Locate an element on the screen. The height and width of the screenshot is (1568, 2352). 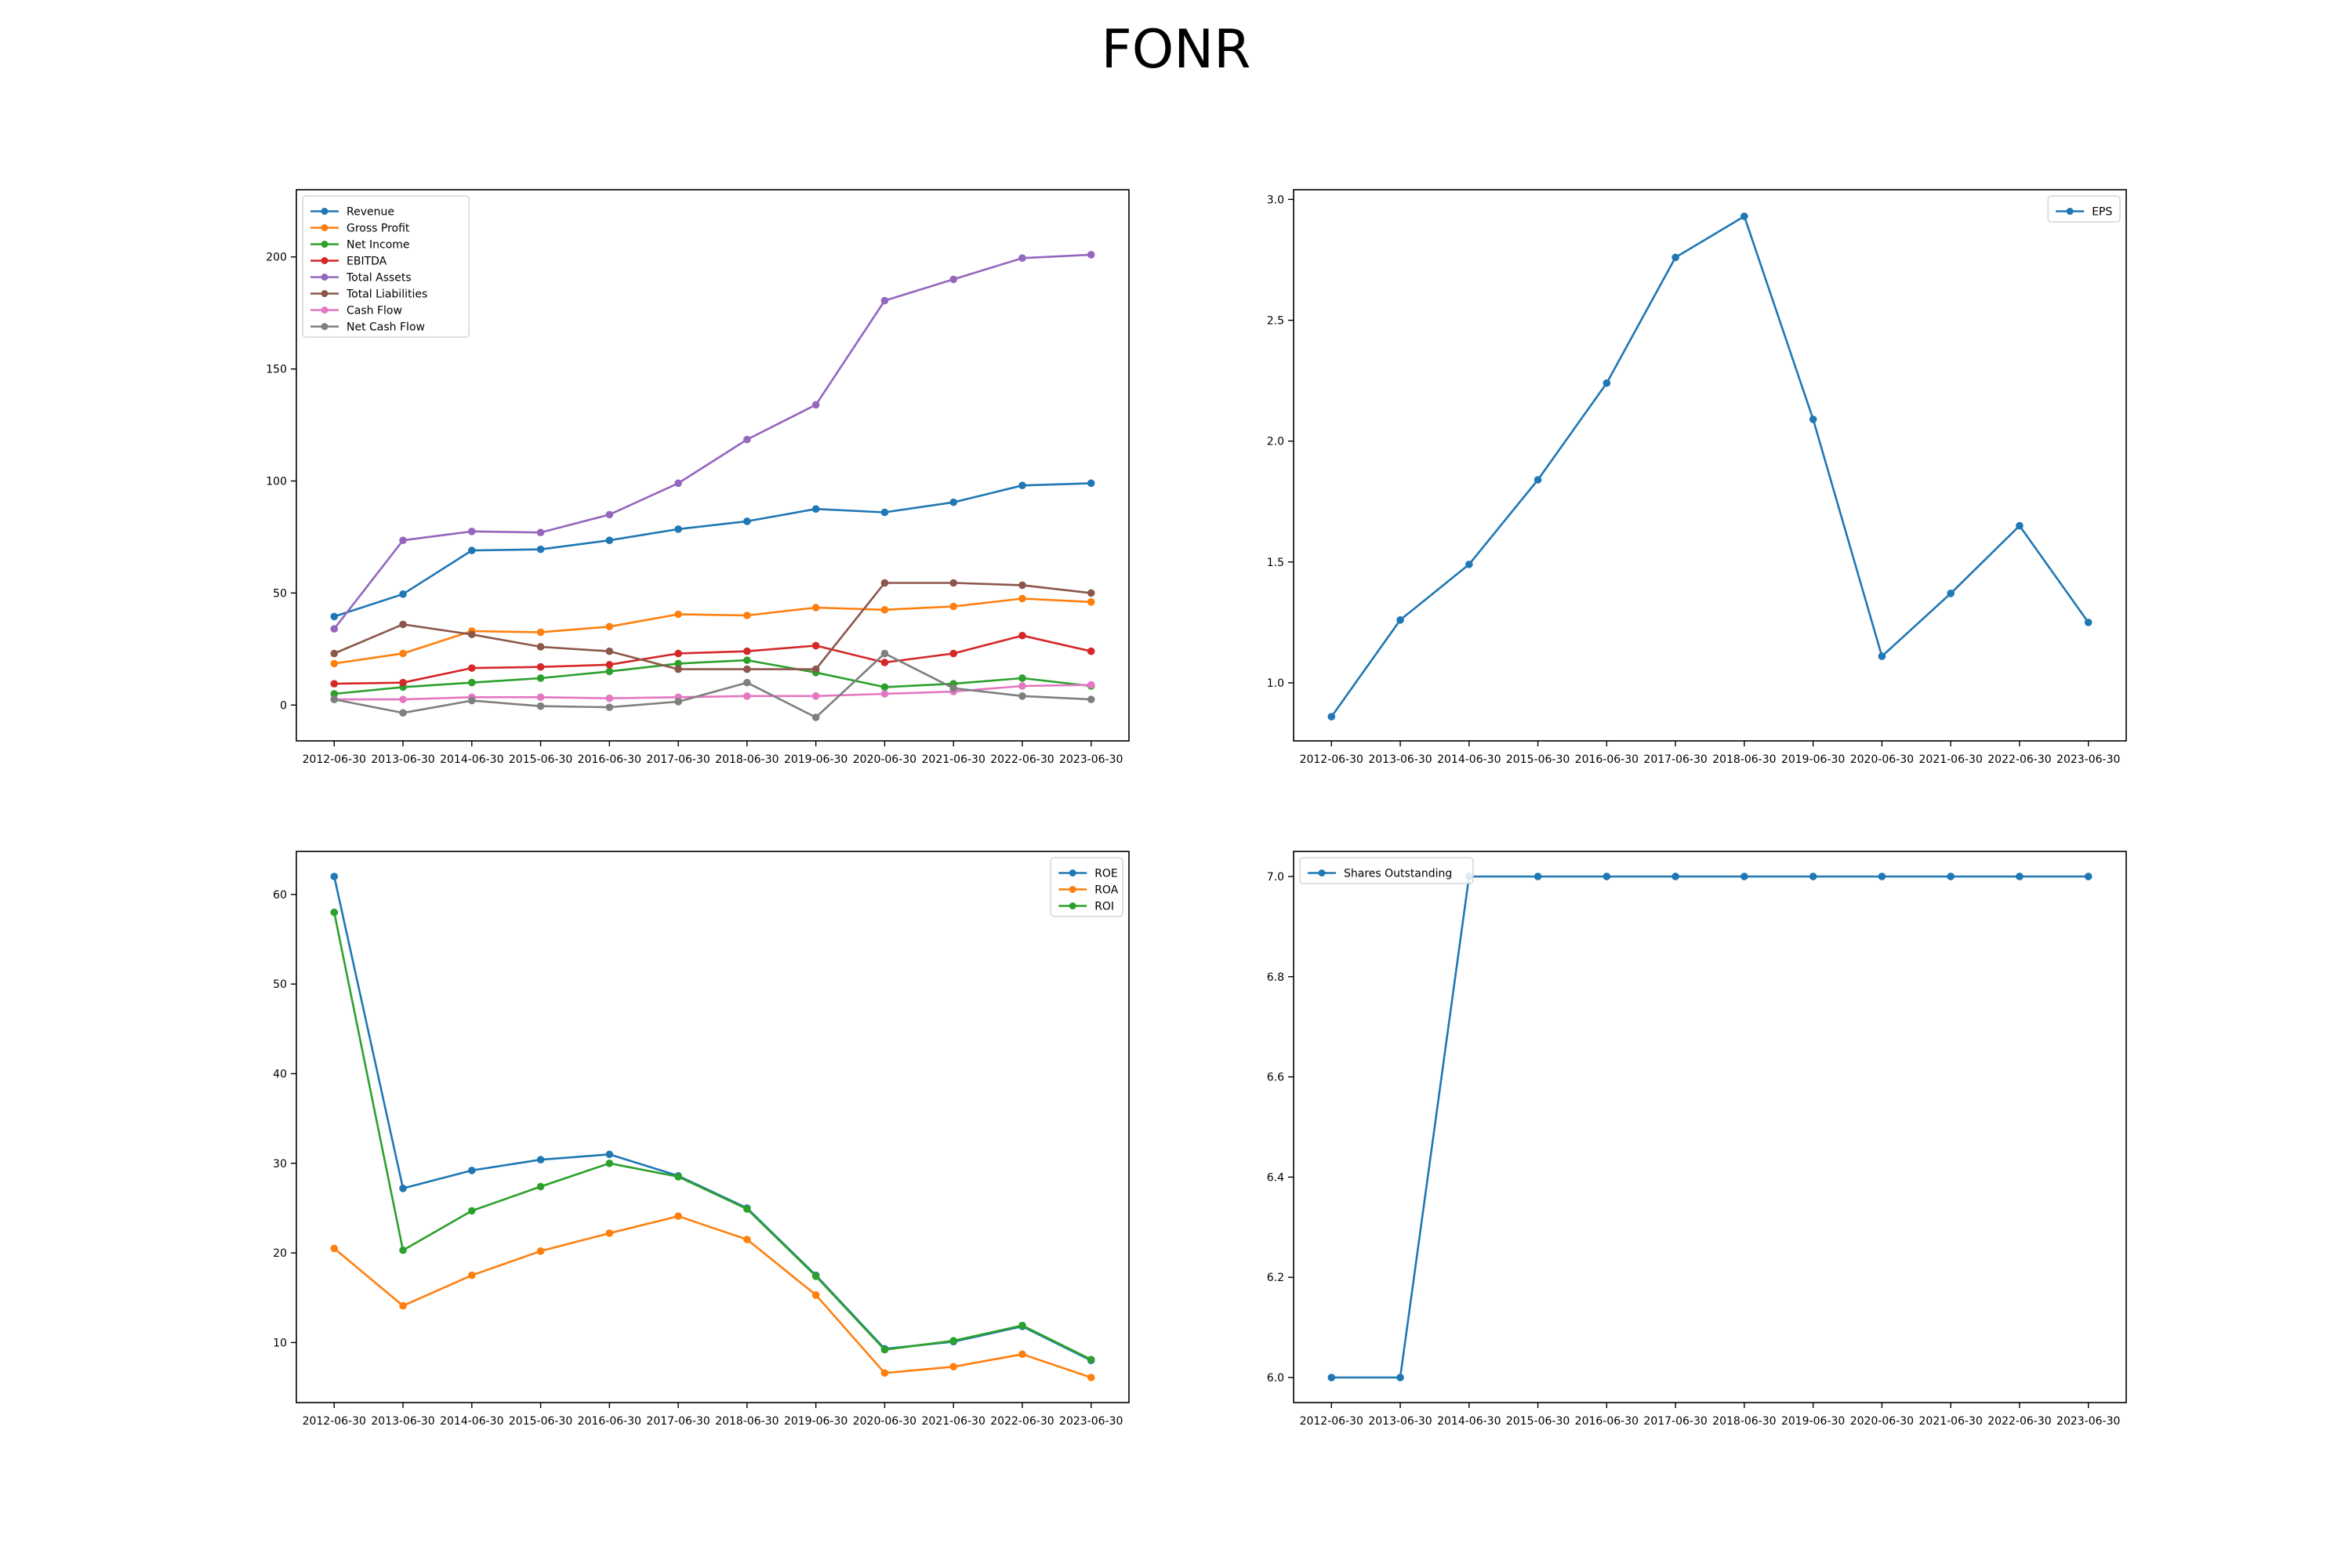
series-gross-profit is located at coordinates (712, 631).